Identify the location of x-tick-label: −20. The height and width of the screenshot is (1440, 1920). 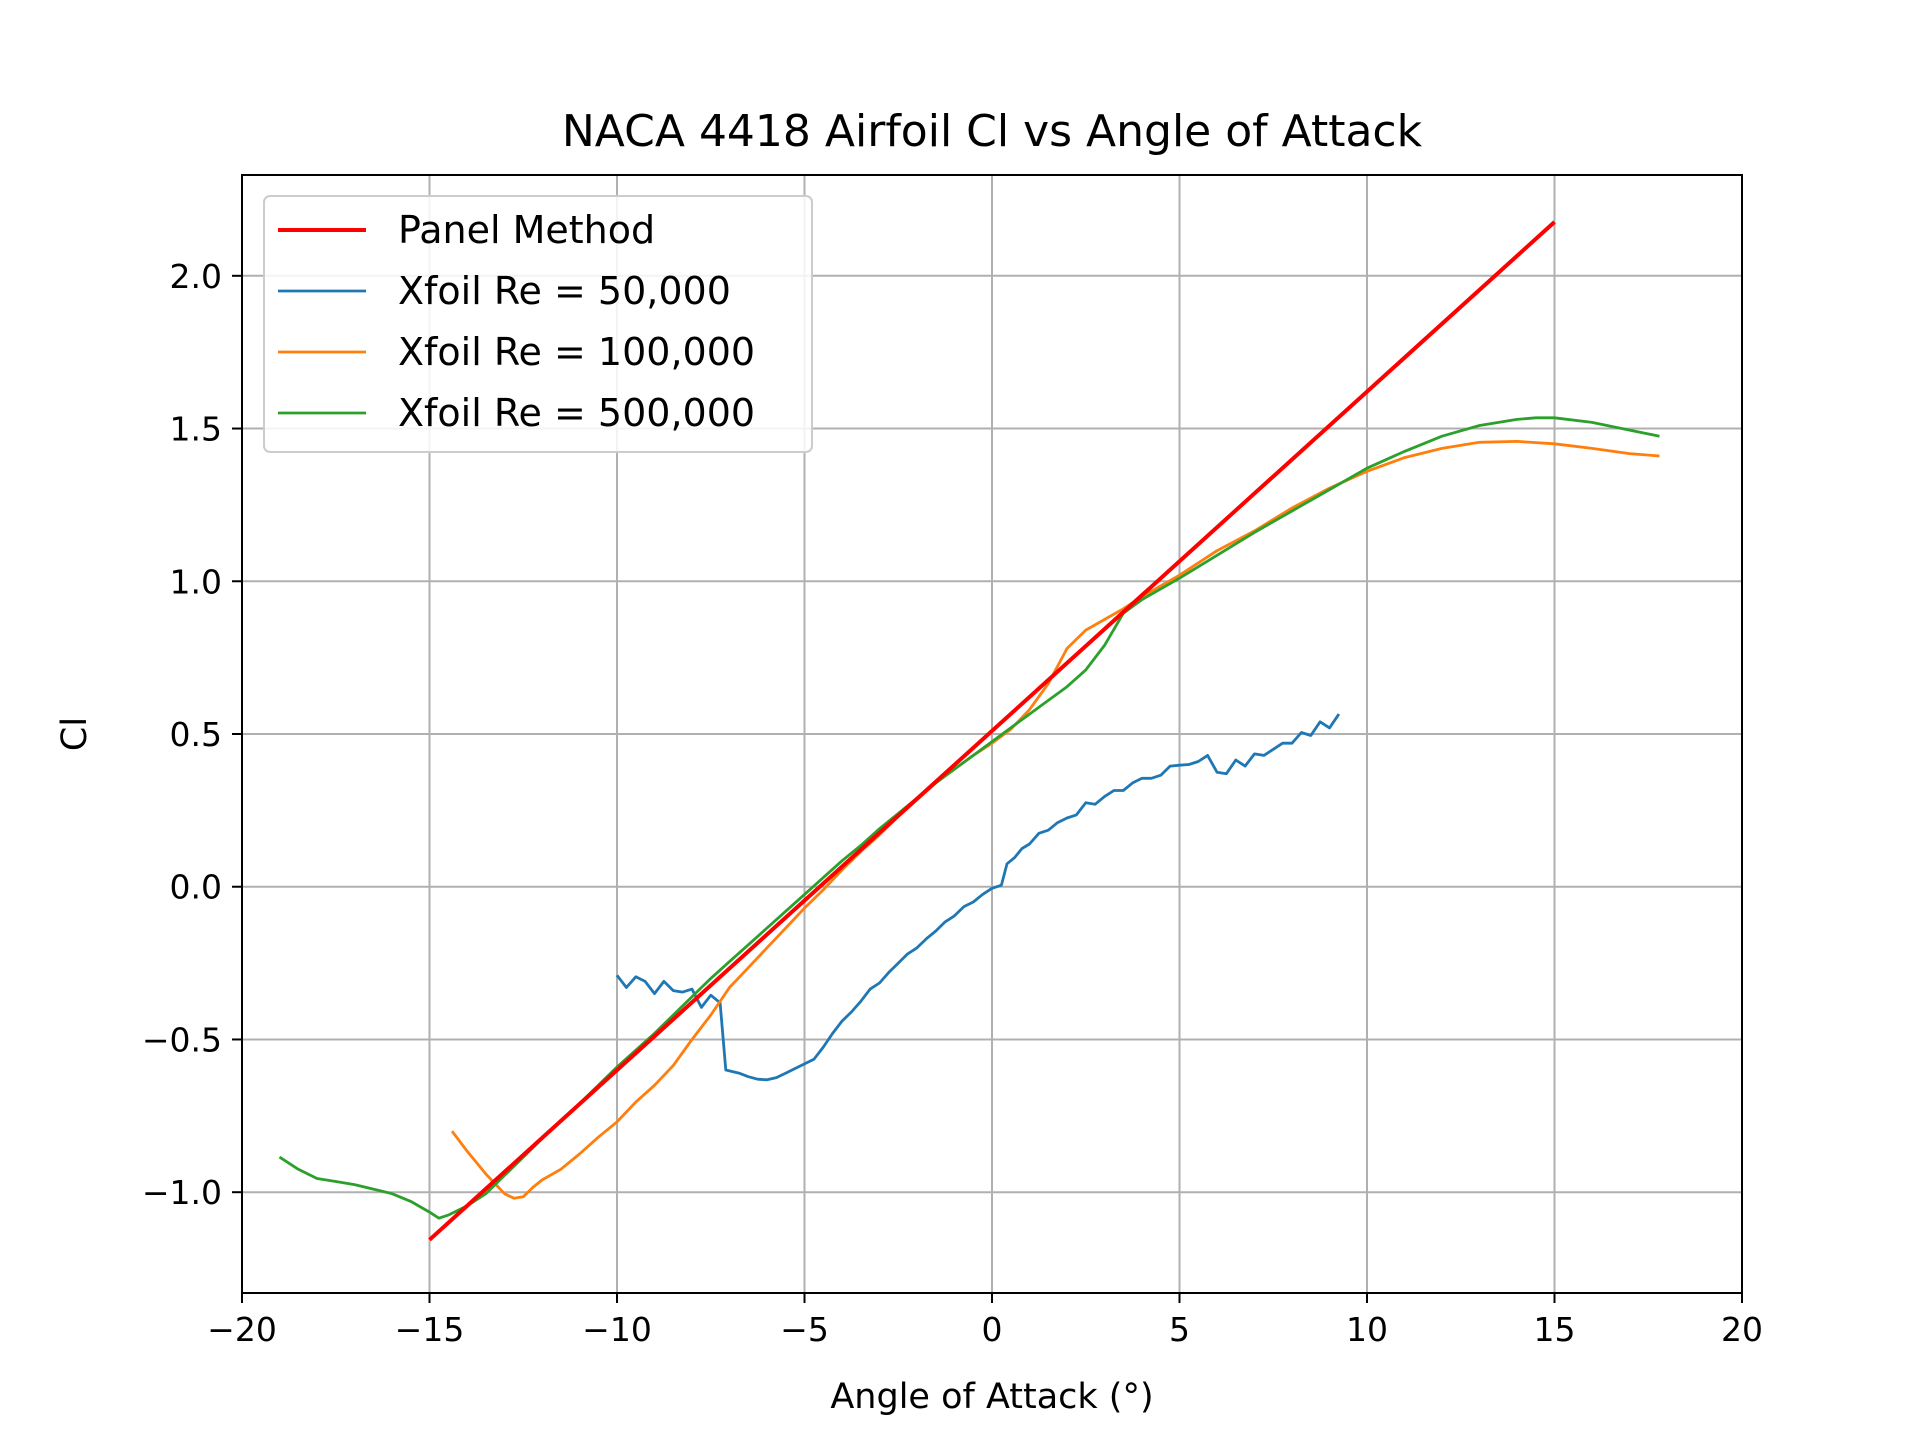
(242, 1329).